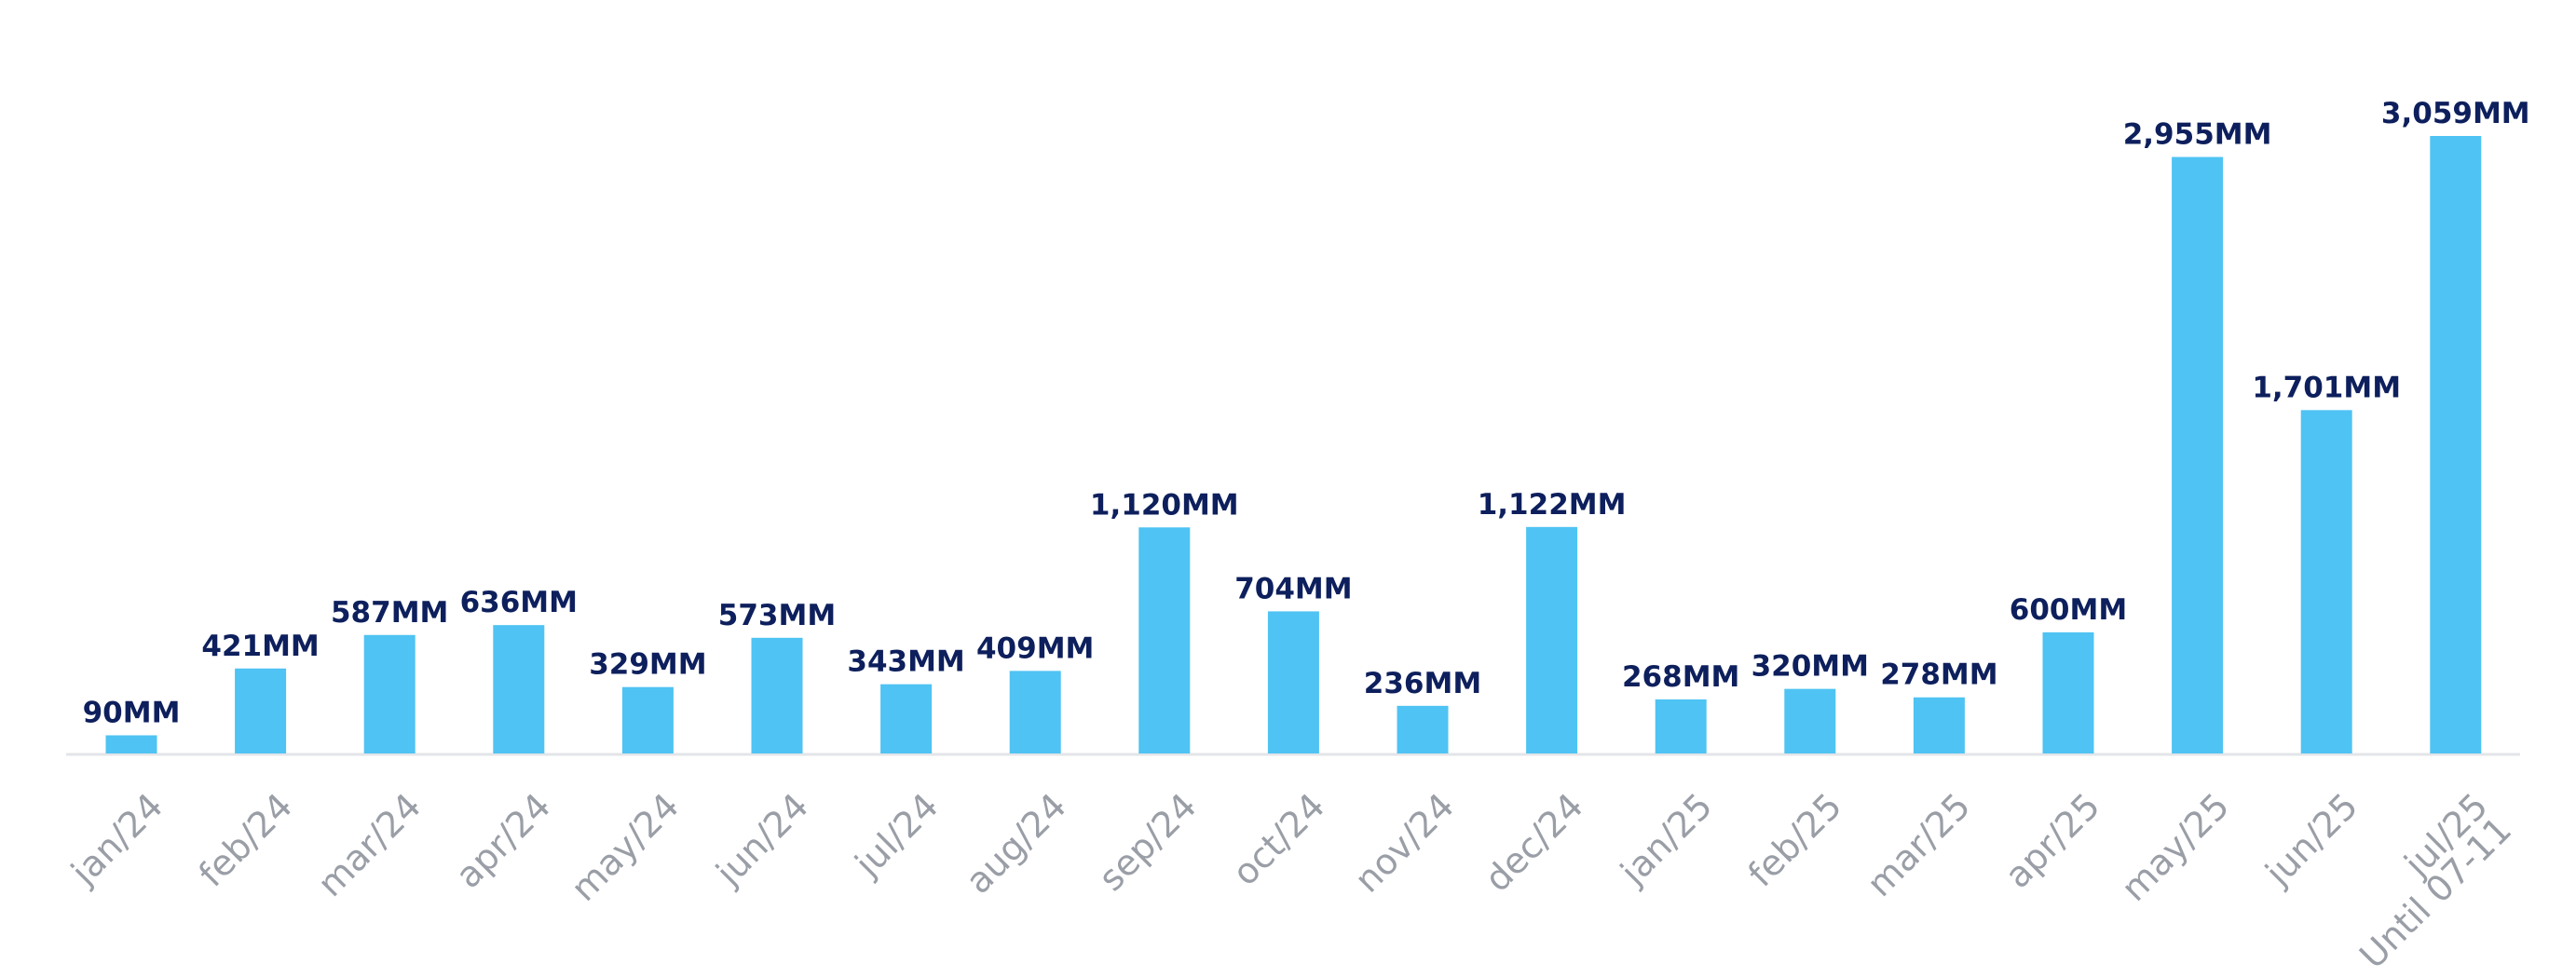 The height and width of the screenshot is (977, 2576). What do you see at coordinates (1810, 667) in the screenshot?
I see `value-label: 320MM` at bounding box center [1810, 667].